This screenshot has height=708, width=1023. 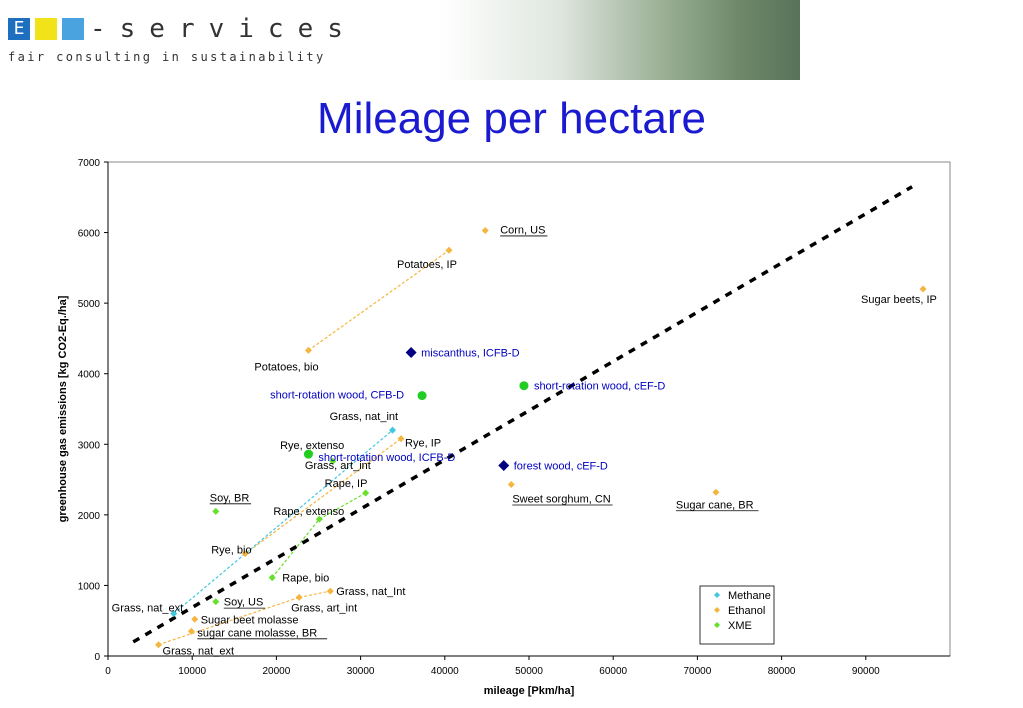 I want to click on point-methane-grass-nat-ext, so click(x=174, y=614).